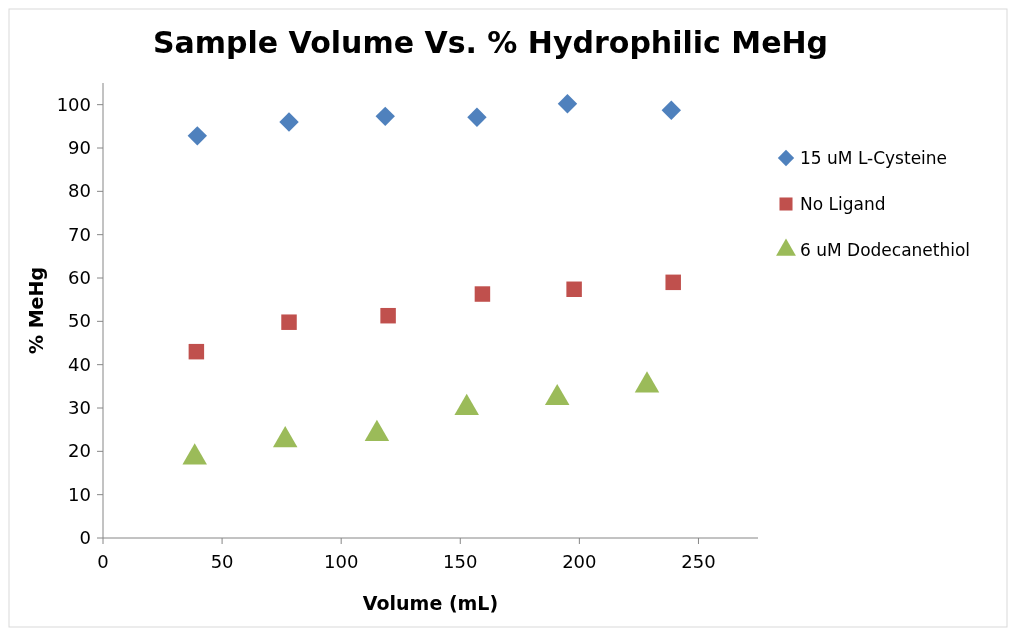 The image size is (1014, 634). I want to click on y-tick-label: 0, so click(85, 537).